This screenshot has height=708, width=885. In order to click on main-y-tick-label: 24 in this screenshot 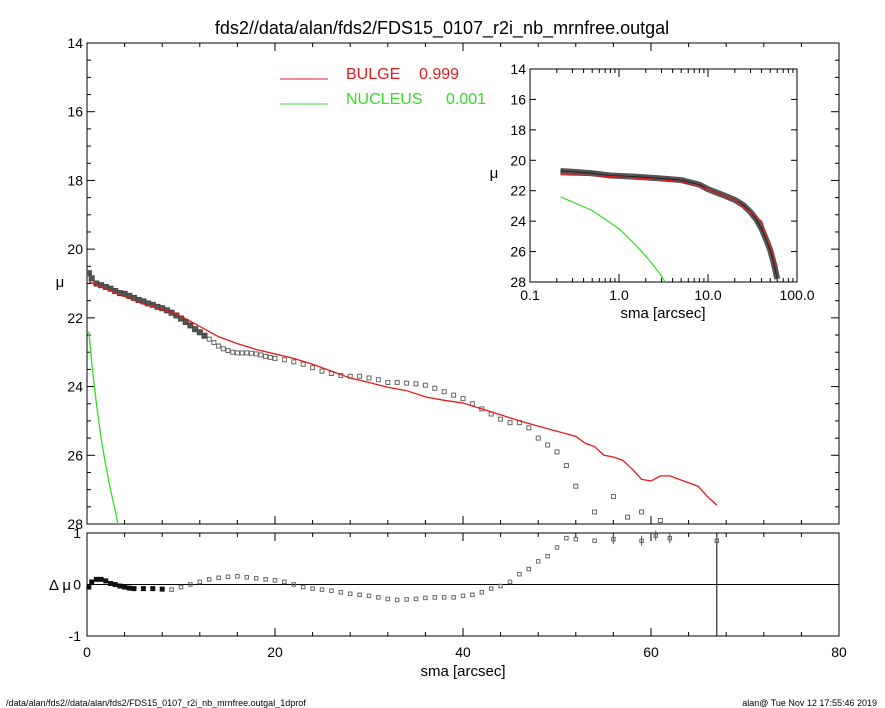, I will do `click(75, 387)`.